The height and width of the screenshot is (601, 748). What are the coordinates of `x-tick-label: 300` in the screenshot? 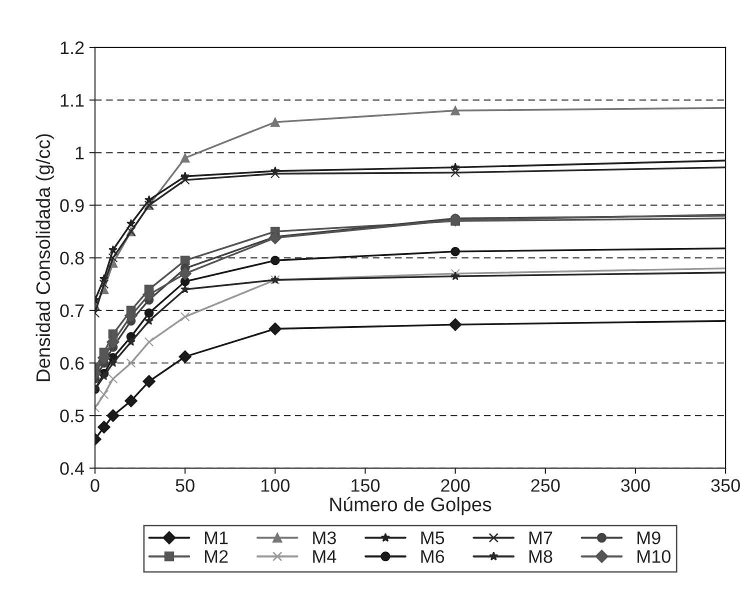 It's located at (635, 485).